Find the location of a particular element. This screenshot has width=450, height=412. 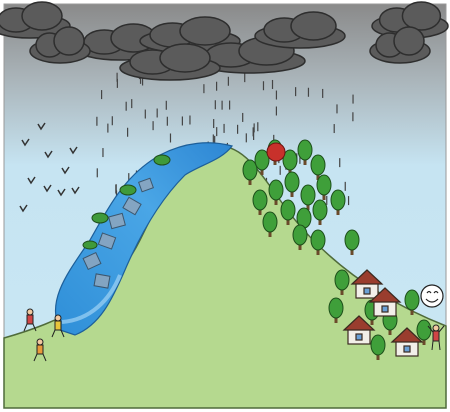

debris is located at coordinates (118, 233).